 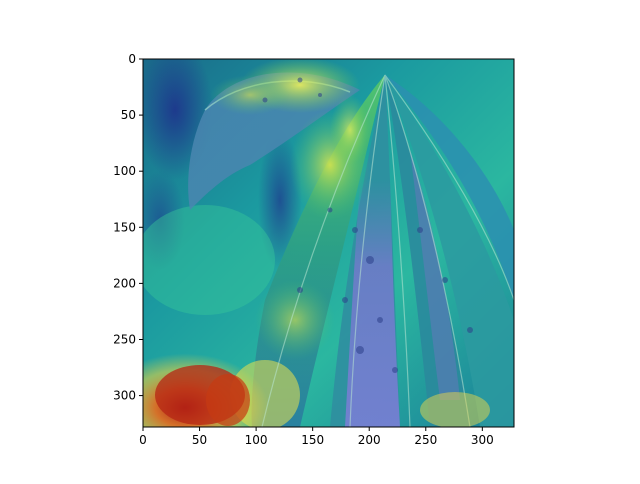 I want to click on x-tick-label: 200, so click(x=369, y=440).